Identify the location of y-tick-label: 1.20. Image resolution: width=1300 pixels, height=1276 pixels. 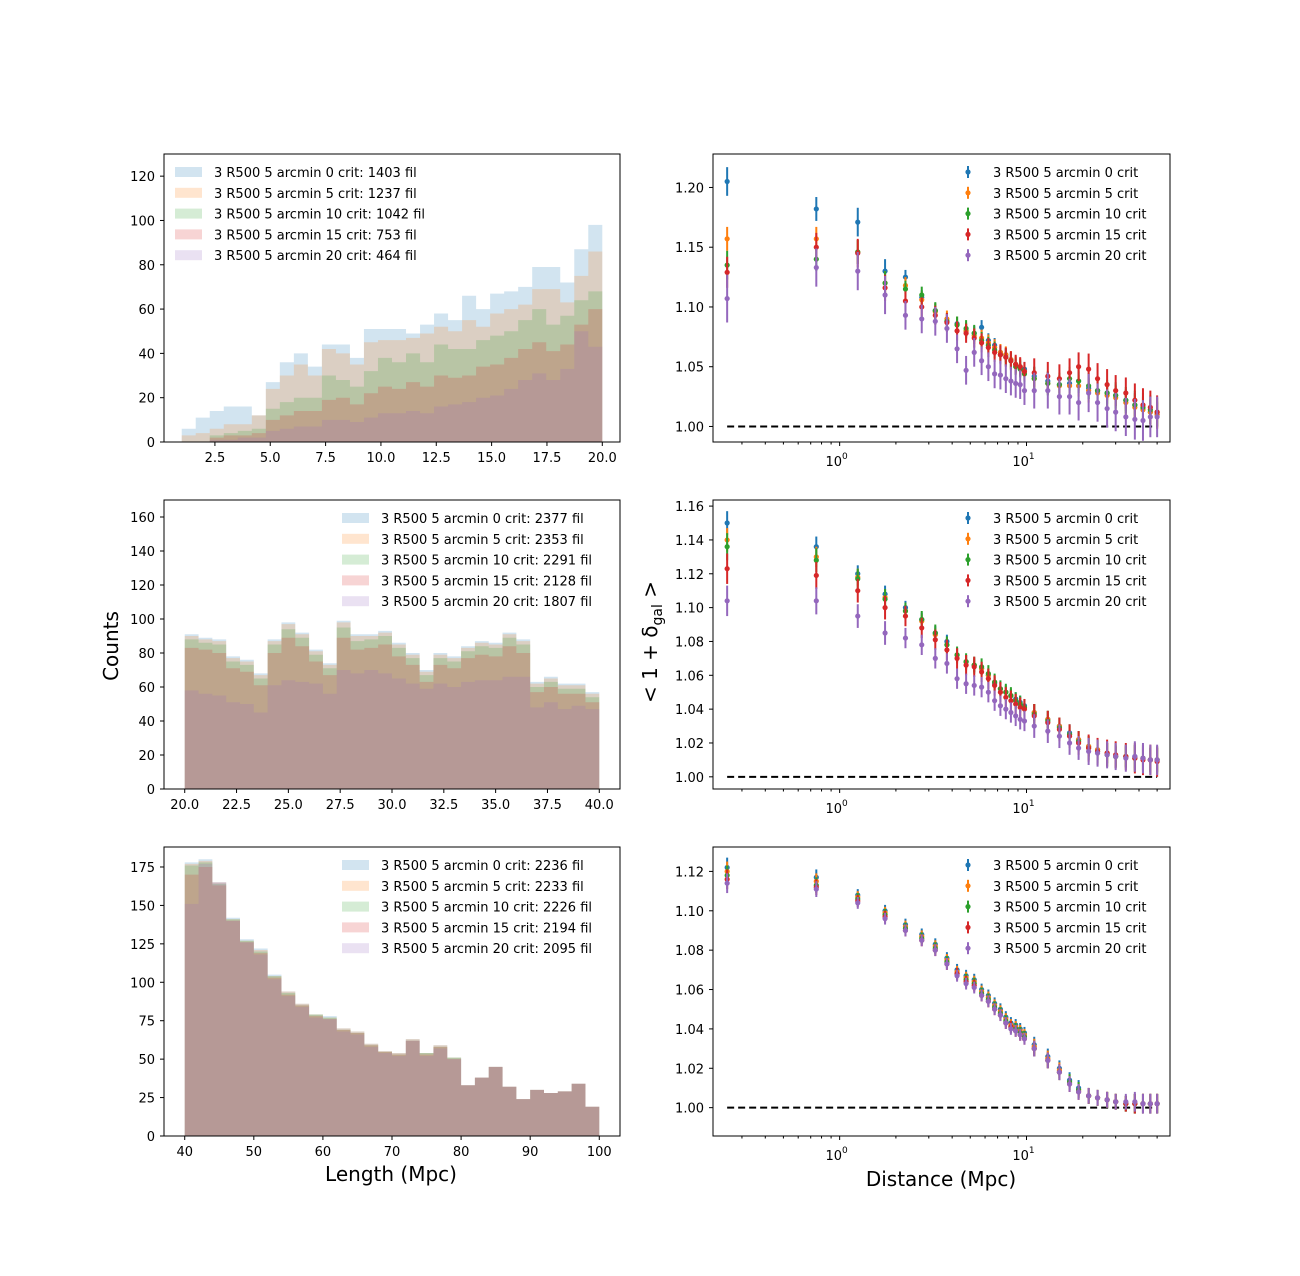
(689, 188).